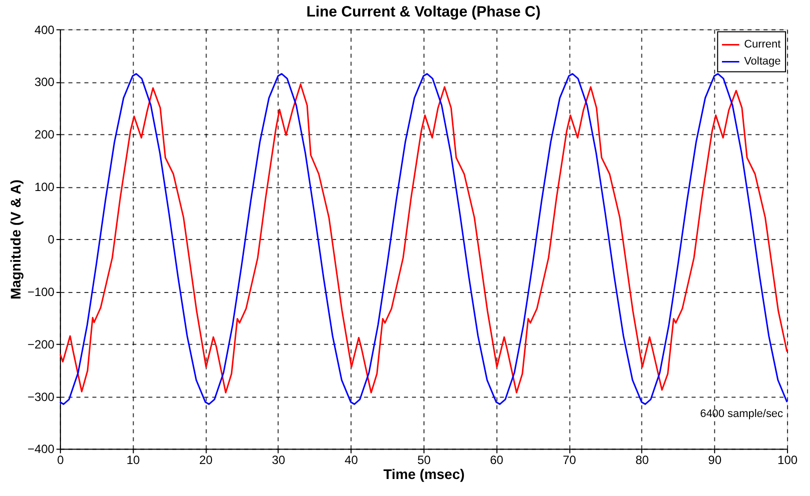 The image size is (810, 496). I want to click on legend-label: Voltage, so click(762, 62).